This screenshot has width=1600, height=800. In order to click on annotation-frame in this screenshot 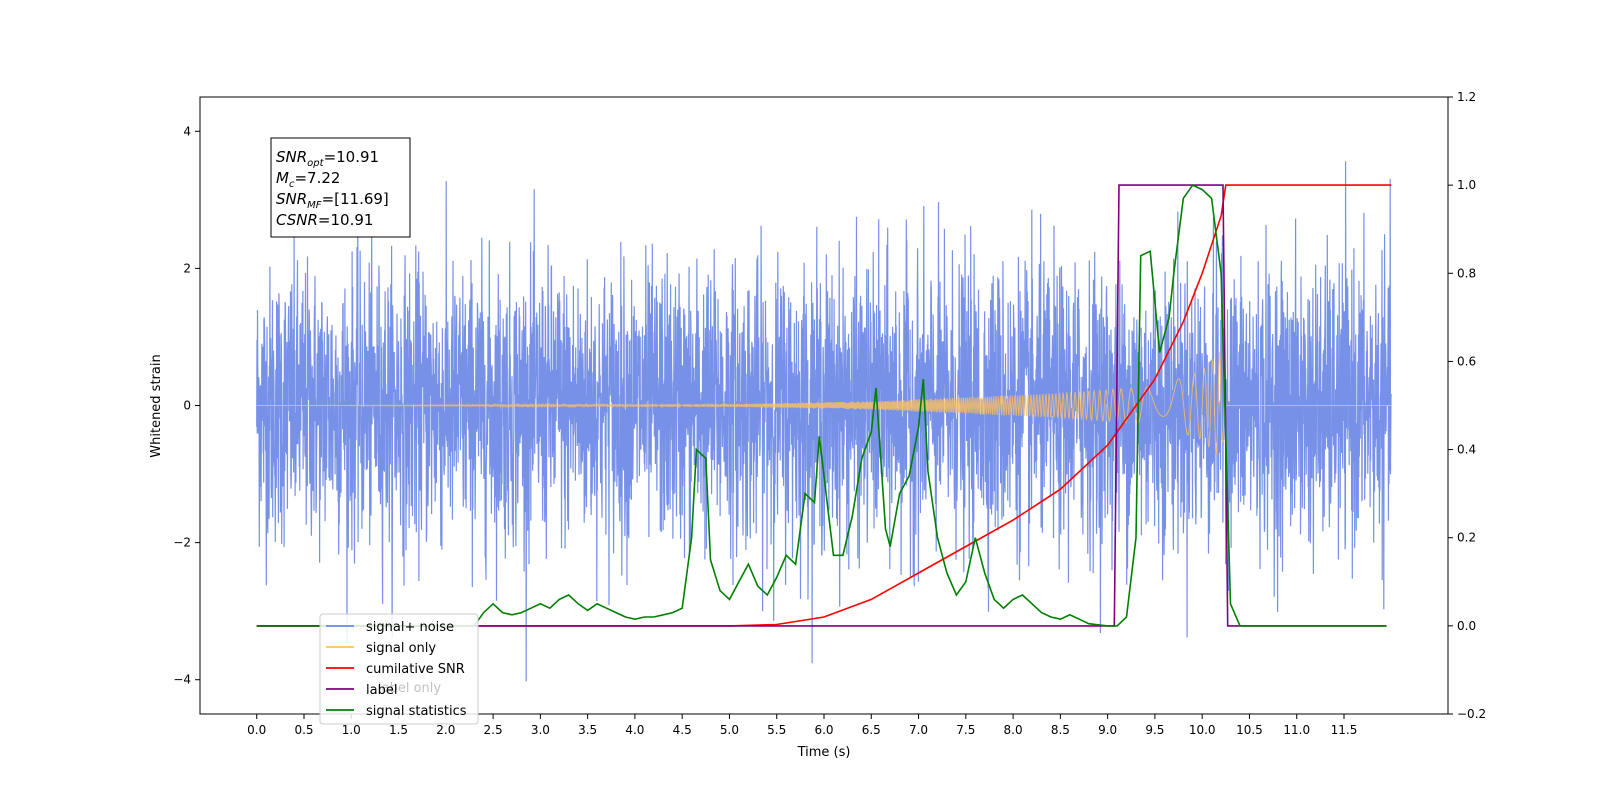, I will do `click(340, 187)`.